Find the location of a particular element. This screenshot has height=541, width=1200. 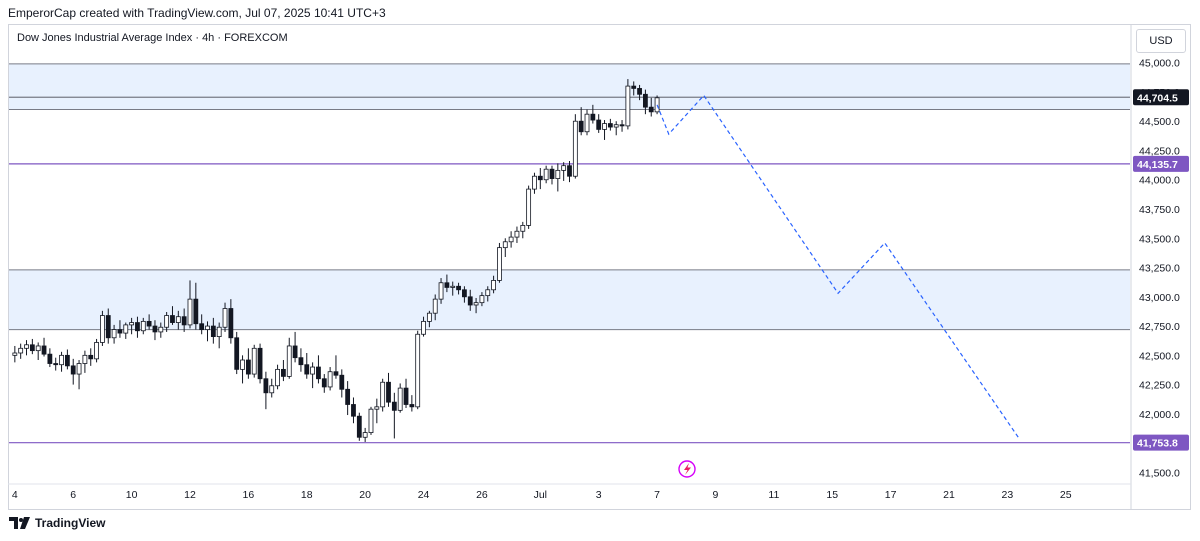

time-tick-label: 9 is located at coordinates (716, 495).